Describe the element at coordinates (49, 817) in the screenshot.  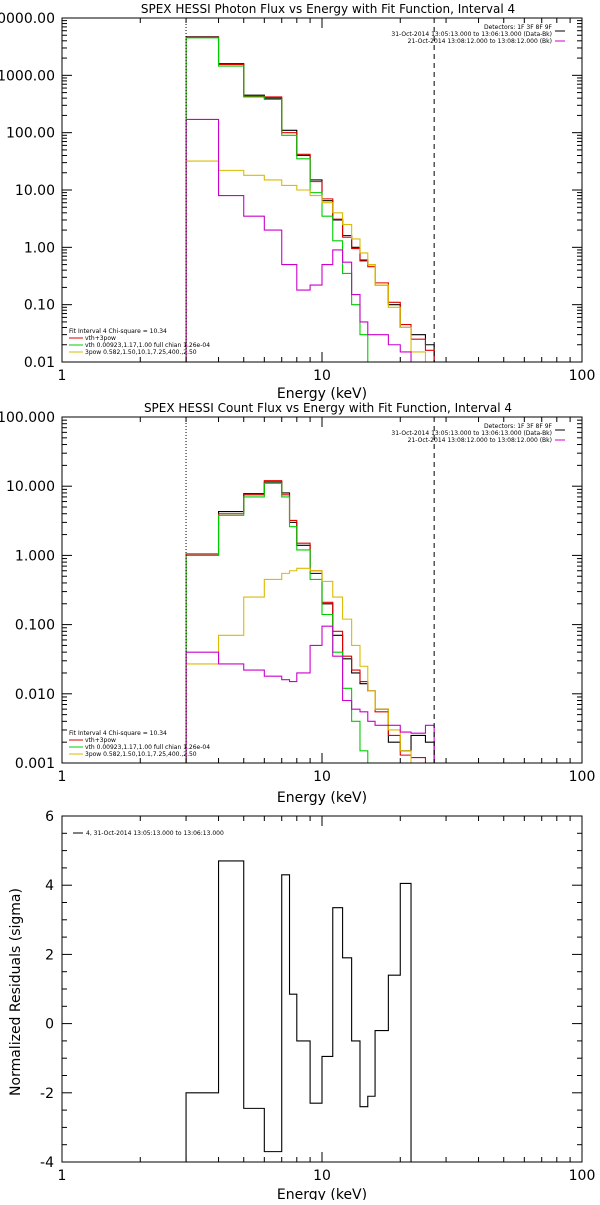
I see `y-tick-label: 6` at that location.